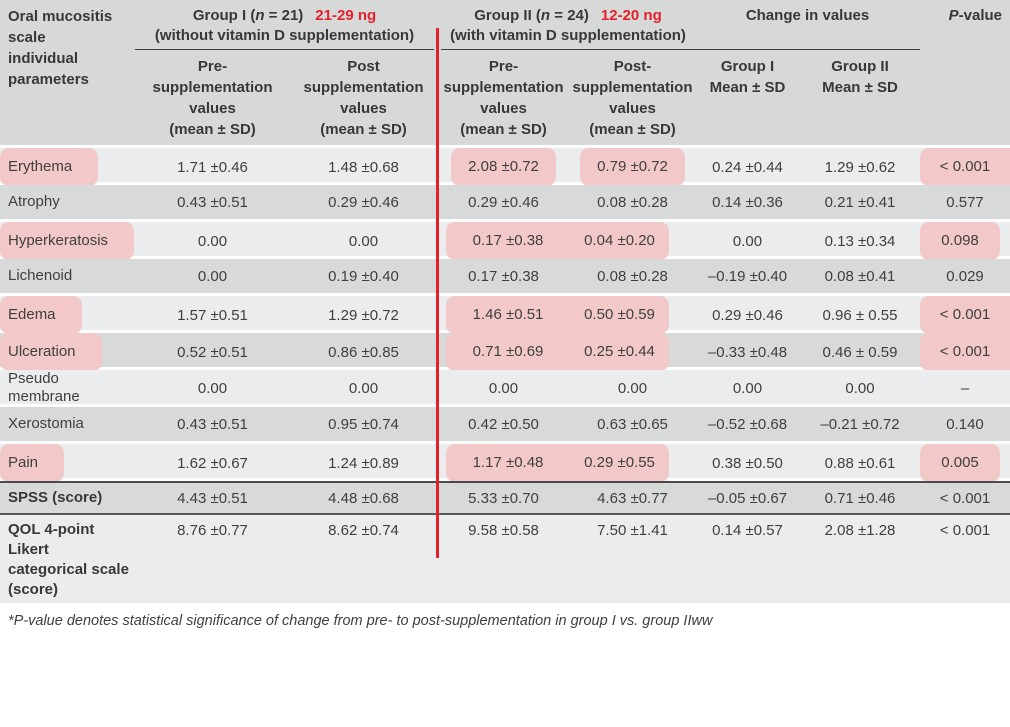  I want to click on p-value-cell: 0.005, so click(965, 463).